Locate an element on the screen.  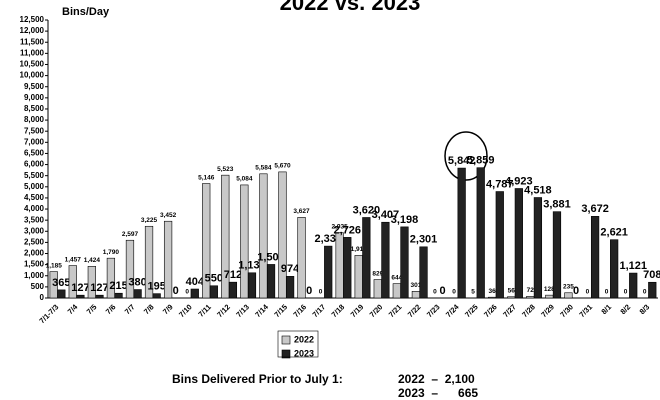
value-label: 1,509 is located at coordinates (271, 257).